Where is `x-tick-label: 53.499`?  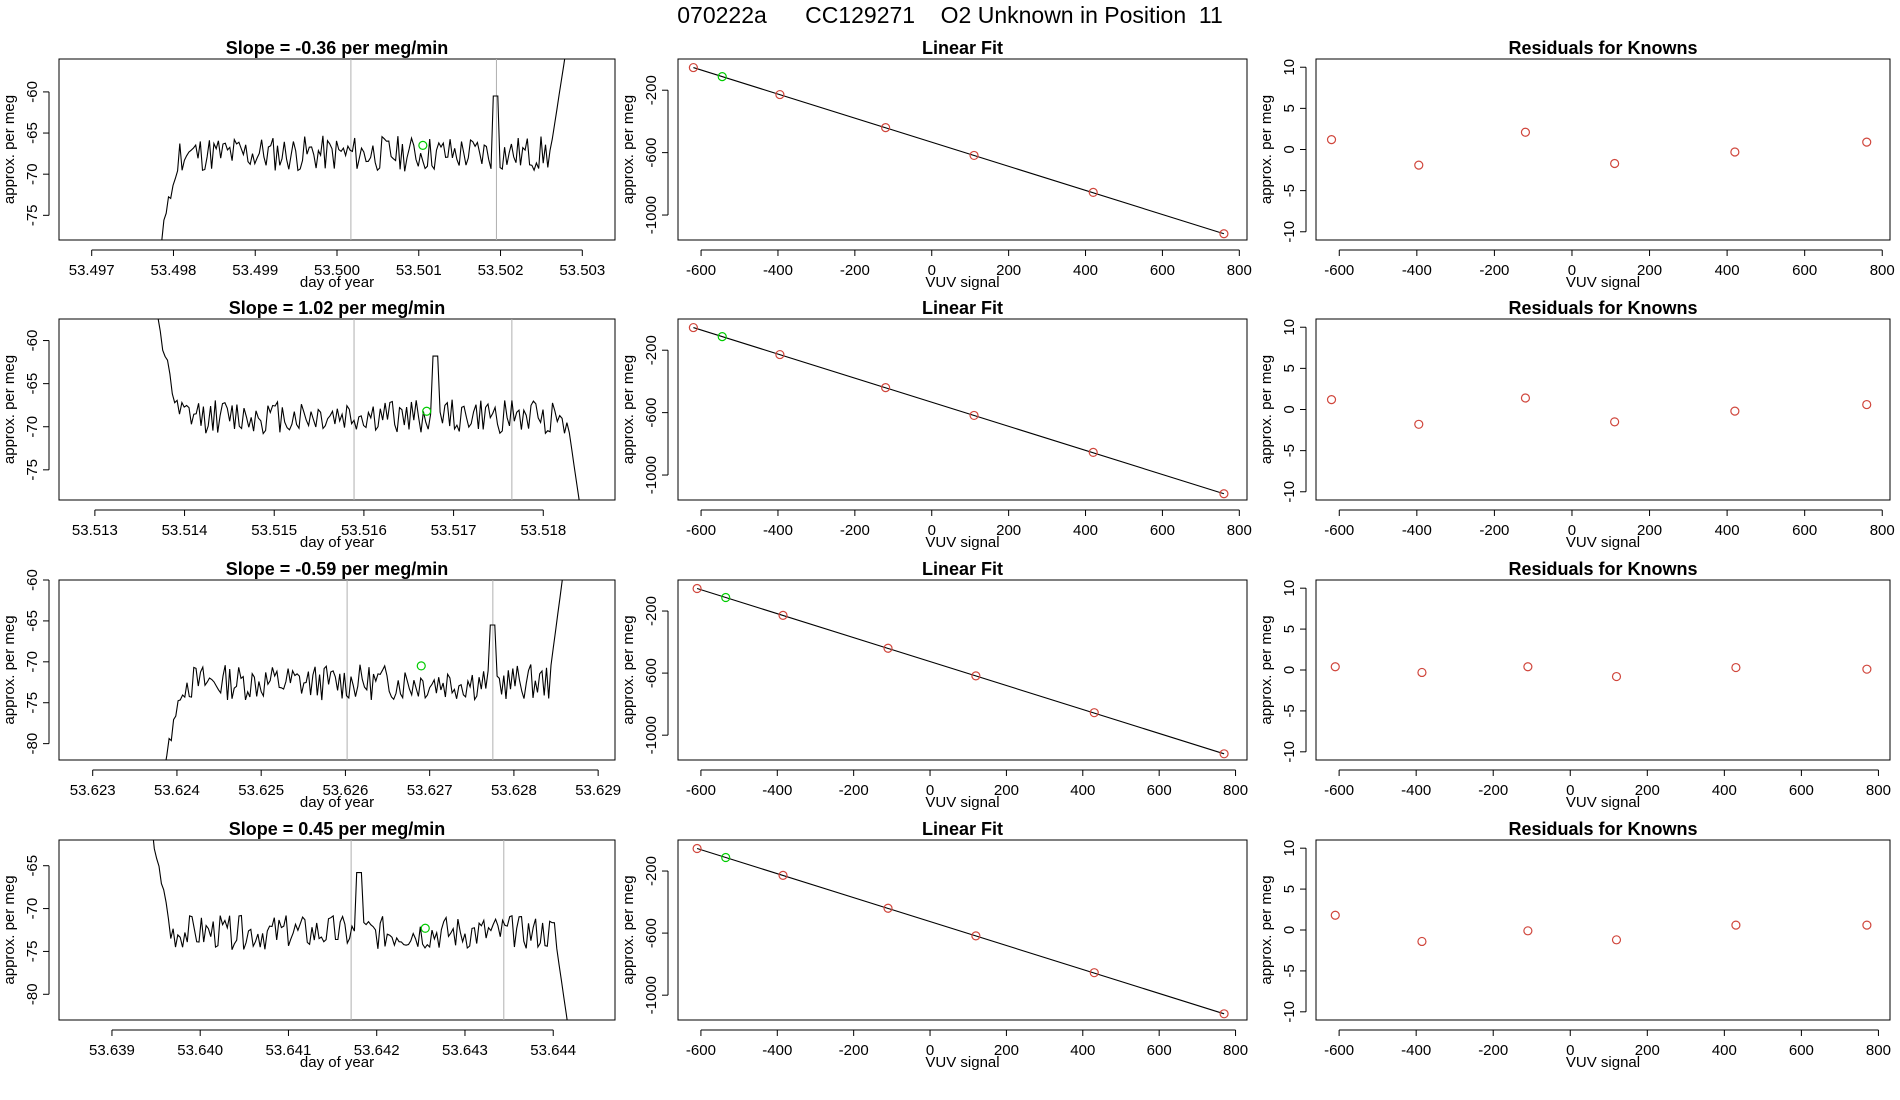
x-tick-label: 53.499 is located at coordinates (255, 270).